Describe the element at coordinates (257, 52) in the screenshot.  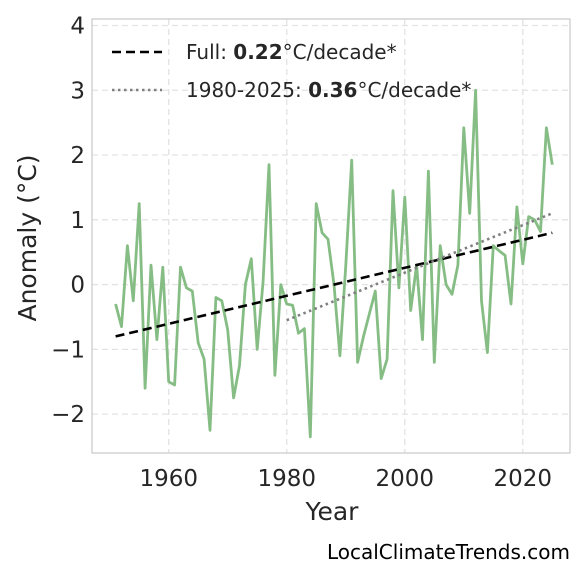
I see `legend-trend-value: 0.22` at that location.